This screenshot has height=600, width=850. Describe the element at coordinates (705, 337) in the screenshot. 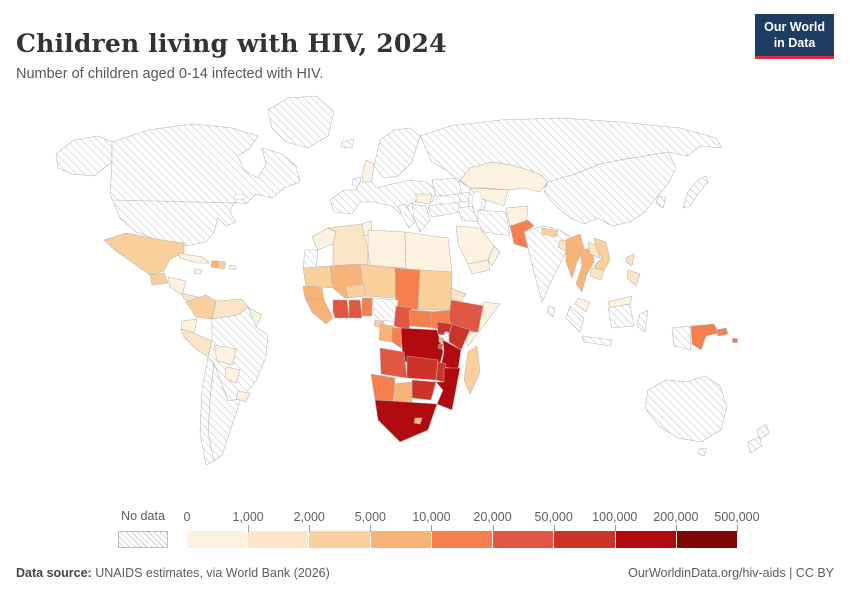

I see `country-papua-new-guinea` at that location.